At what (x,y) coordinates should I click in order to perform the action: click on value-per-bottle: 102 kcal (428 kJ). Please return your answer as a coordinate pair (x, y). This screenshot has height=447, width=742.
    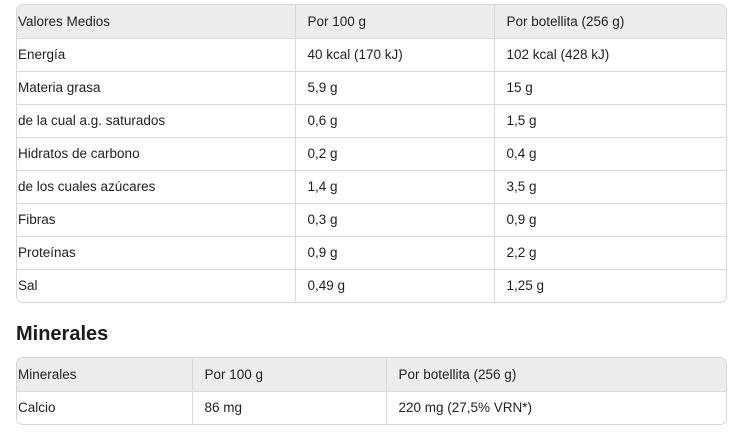
    Looking at the image, I should click on (609, 54).